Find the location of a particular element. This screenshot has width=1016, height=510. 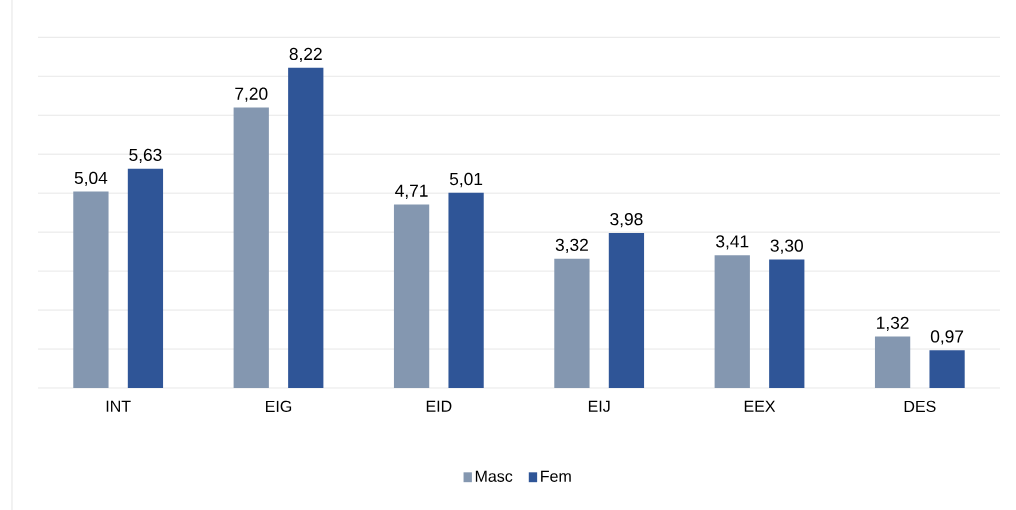

legend-label: Fem is located at coordinates (556, 476).